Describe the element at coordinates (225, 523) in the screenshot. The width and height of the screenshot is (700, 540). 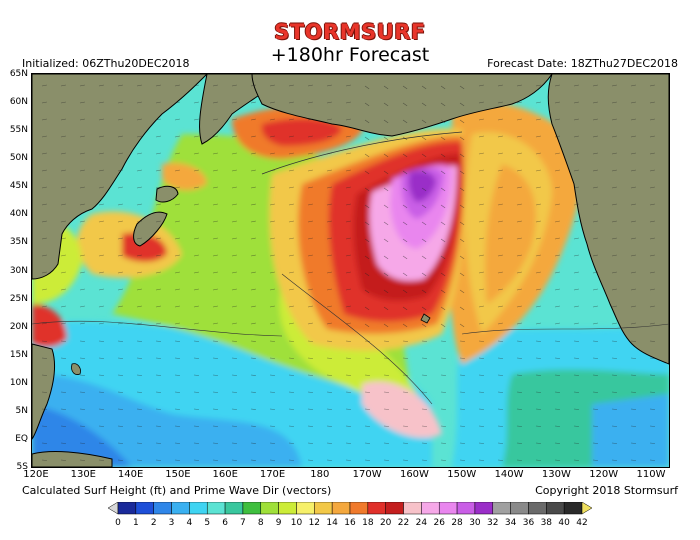
I see `colorbar-label: 6` at that location.